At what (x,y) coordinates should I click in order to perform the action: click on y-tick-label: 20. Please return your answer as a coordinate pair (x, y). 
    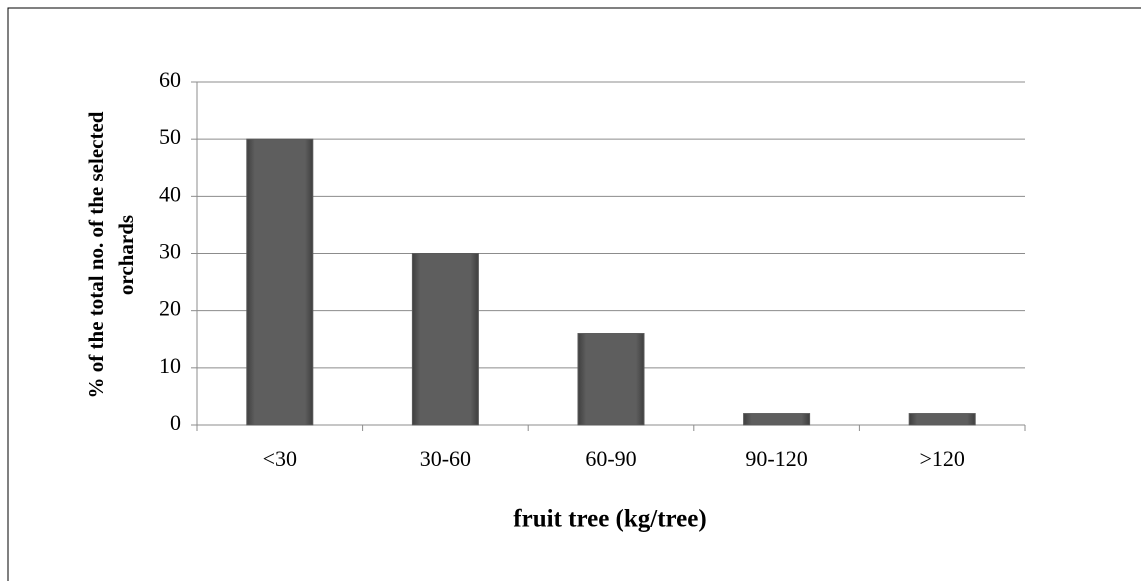
    Looking at the image, I should click on (170, 308).